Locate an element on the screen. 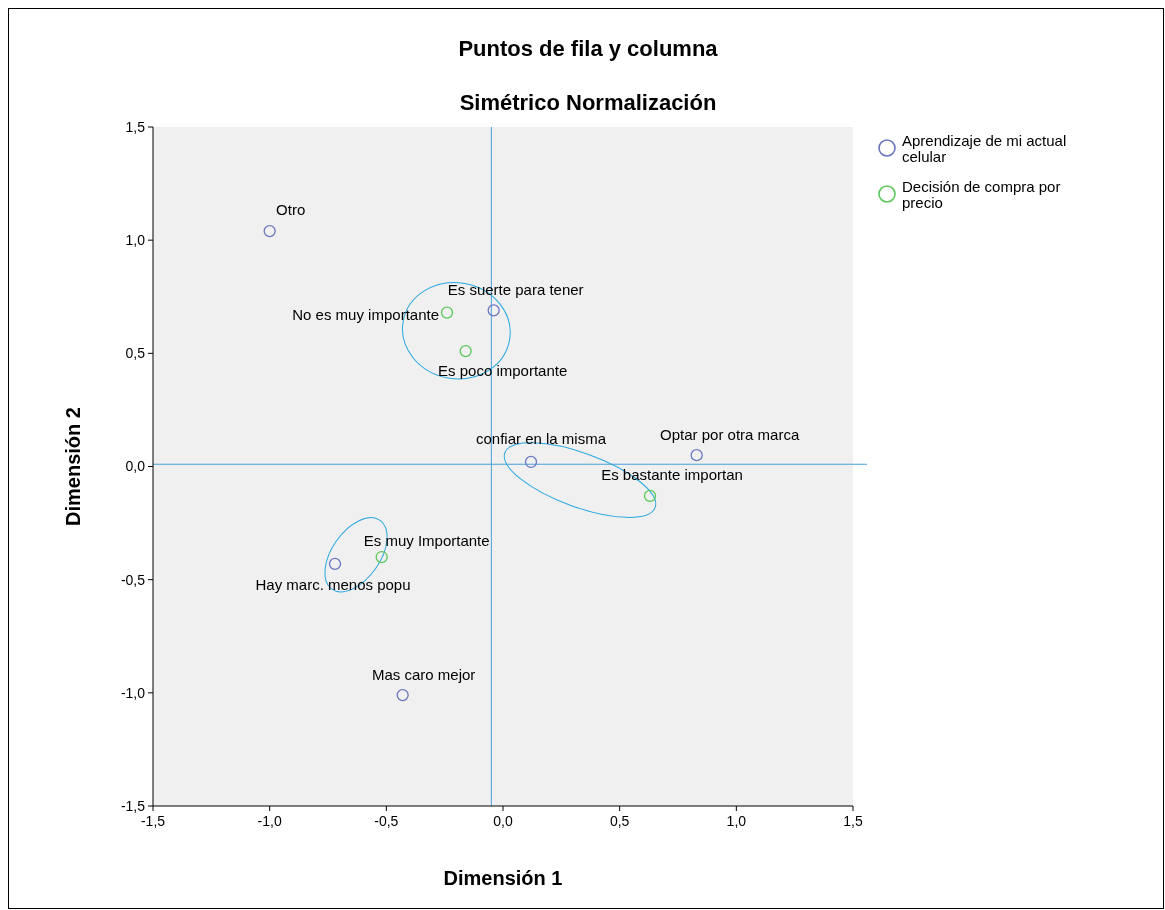 Image resolution: width=1165 pixels, height=910 pixels. annotation: No es muy importante is located at coordinates (365, 314).